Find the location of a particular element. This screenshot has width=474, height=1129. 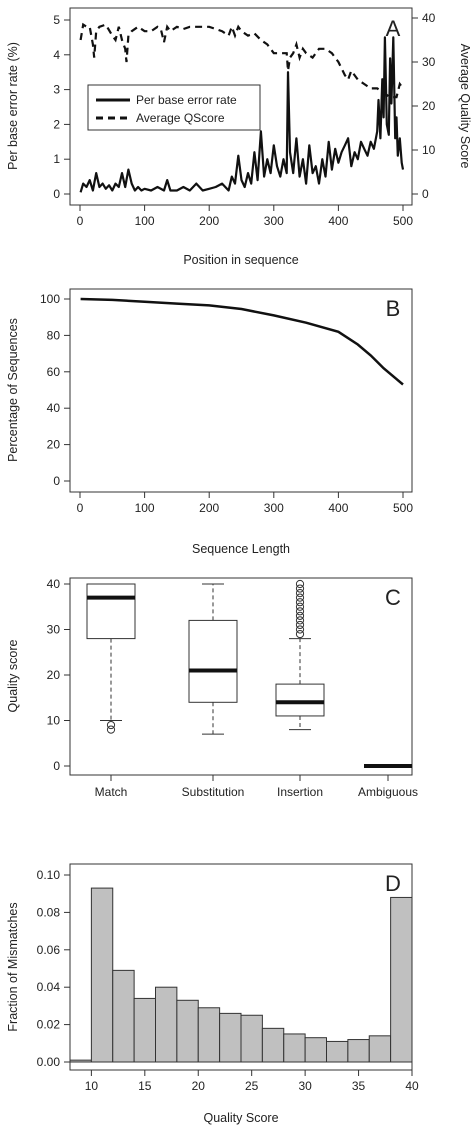

y-tick-label-right-a: 30 is located at coordinates (429, 62).